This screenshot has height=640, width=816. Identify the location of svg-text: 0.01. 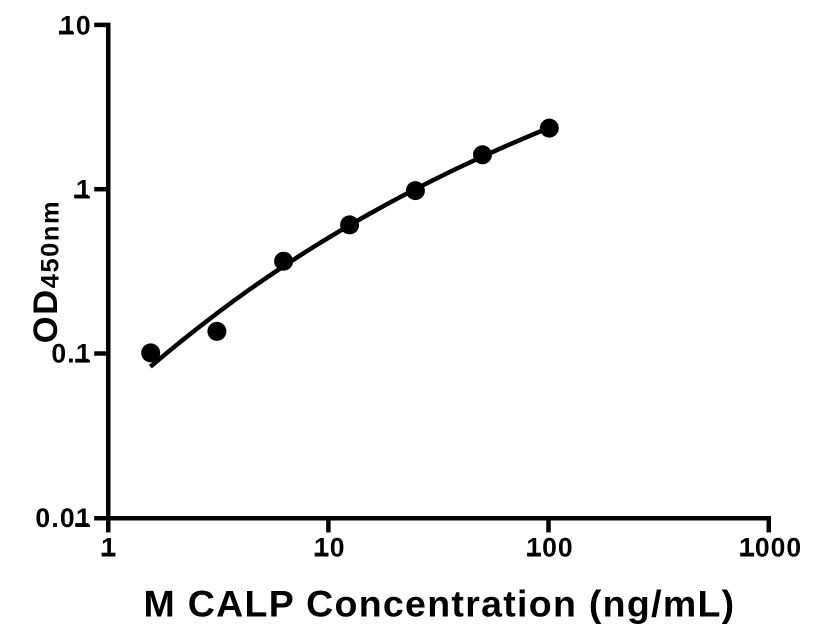
(63, 518).